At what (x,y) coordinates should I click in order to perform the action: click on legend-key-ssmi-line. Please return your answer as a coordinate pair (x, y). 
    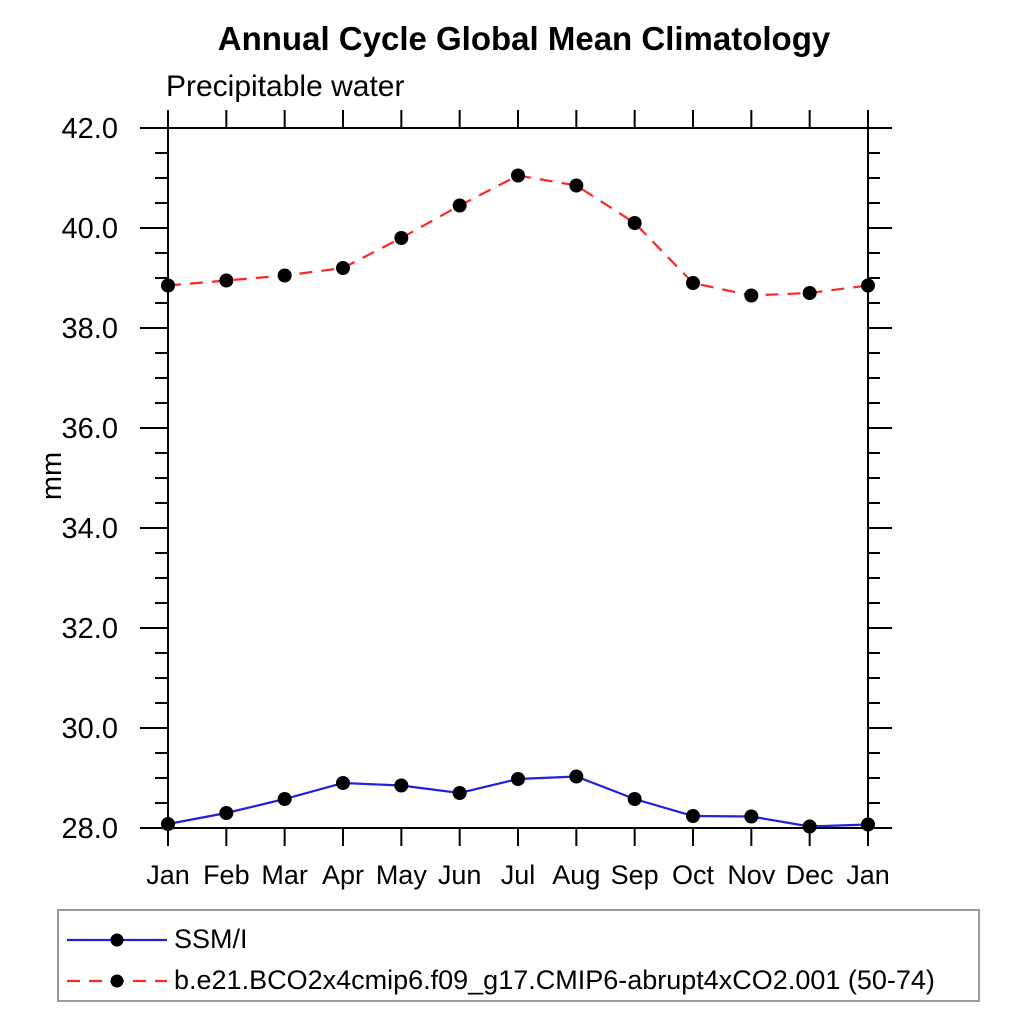
    Looking at the image, I should click on (117, 939).